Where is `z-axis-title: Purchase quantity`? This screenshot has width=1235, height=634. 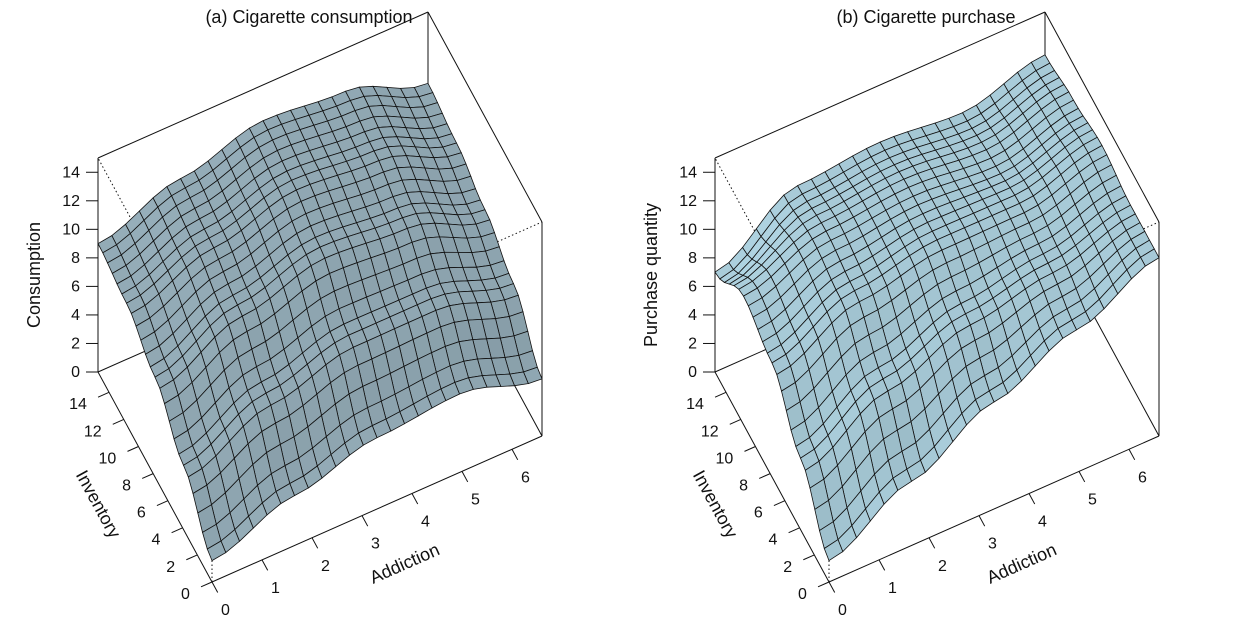
z-axis-title: Purchase quantity is located at coordinates (651, 275).